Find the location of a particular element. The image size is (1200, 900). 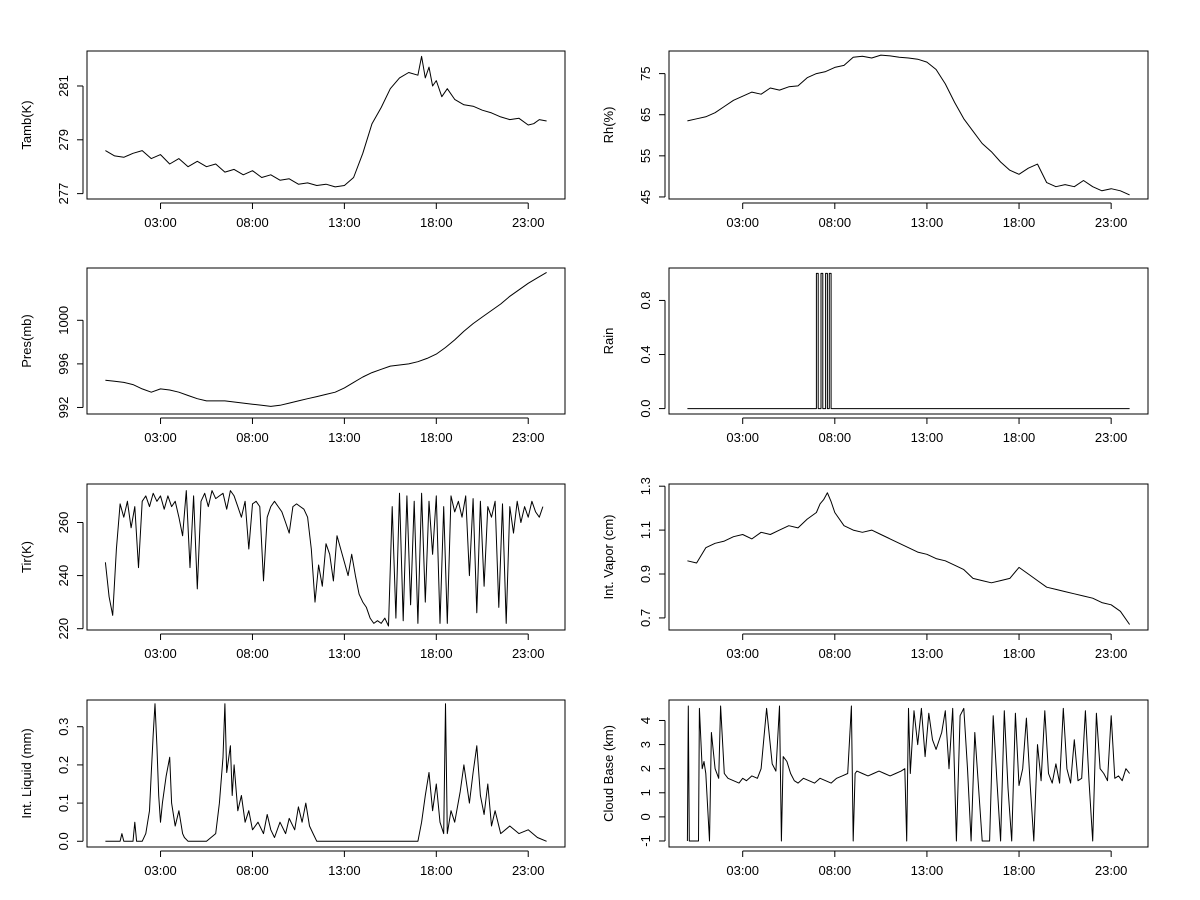

y-tick-label: 0.1 is located at coordinates (63, 803).